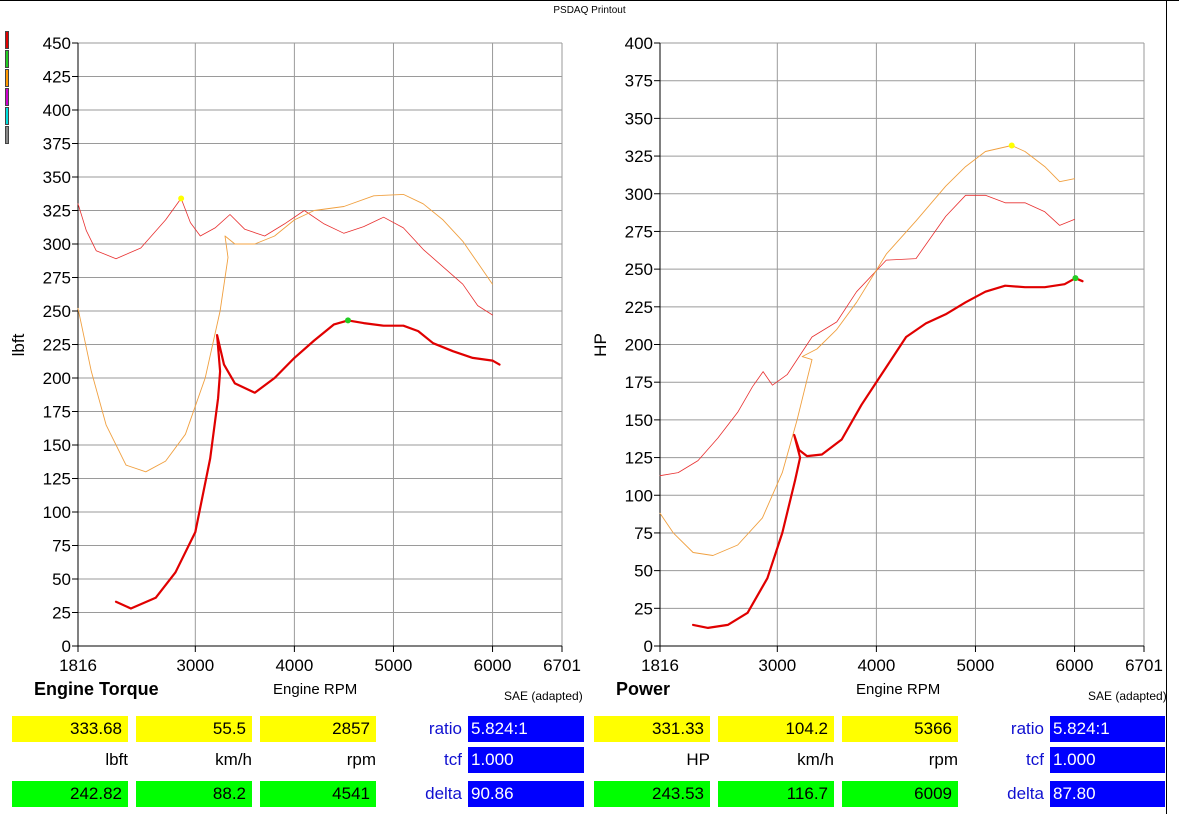 The height and width of the screenshot is (814, 1179). Describe the element at coordinates (776, 794) in the screenshot. I see `power-peak-speed: 116.7` at that location.